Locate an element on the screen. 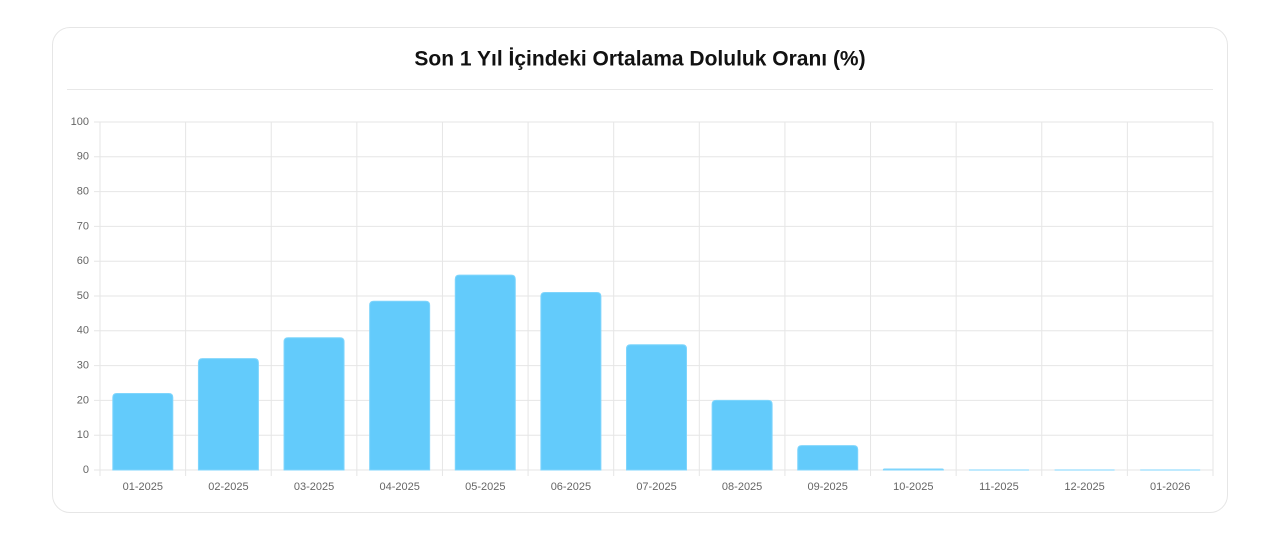 The image size is (1280, 543). y-tick-label: 40 is located at coordinates (83, 331).